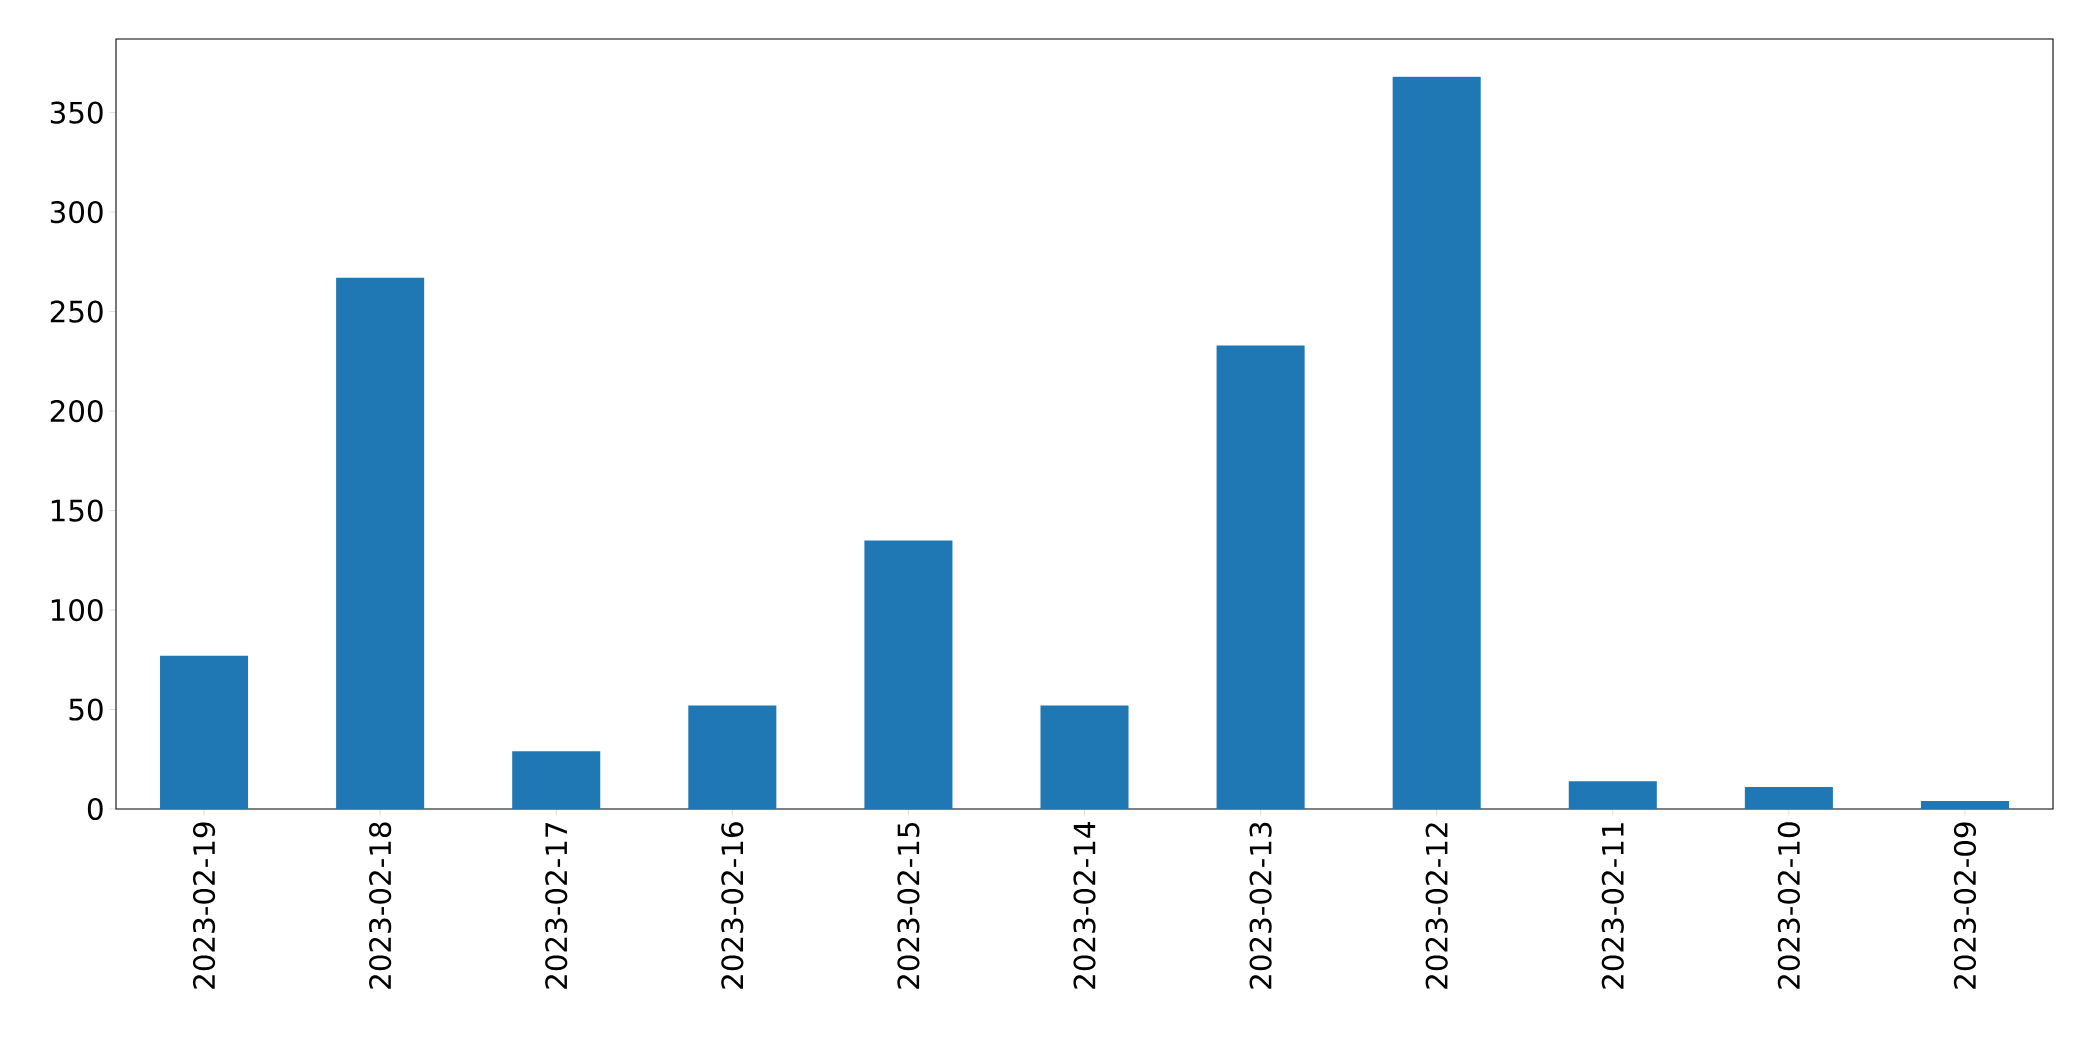 The image size is (2093, 1061). What do you see at coordinates (556, 905) in the screenshot?
I see `x-tick-label: 2023-02-17` at bounding box center [556, 905].